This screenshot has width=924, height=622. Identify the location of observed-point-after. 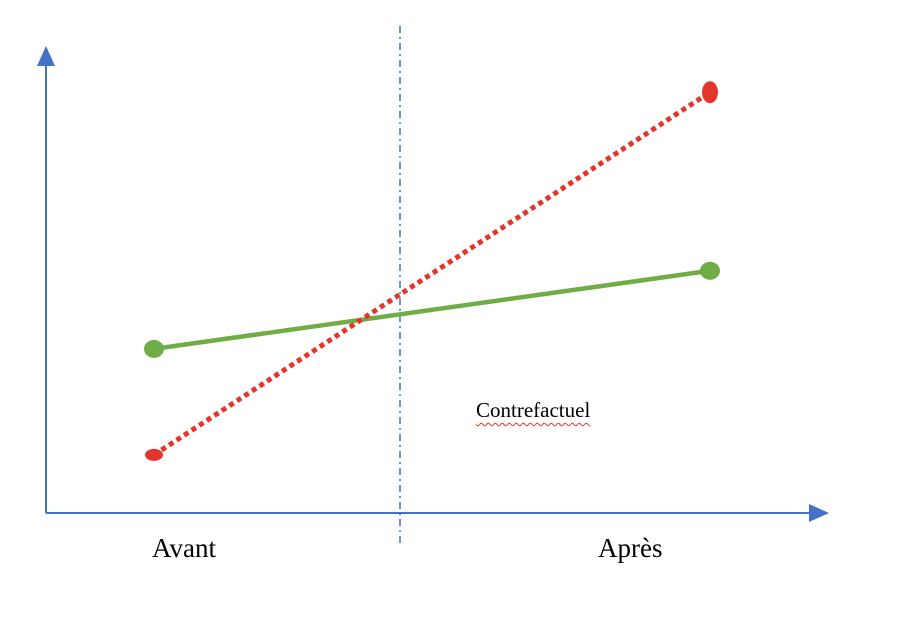
(710, 270).